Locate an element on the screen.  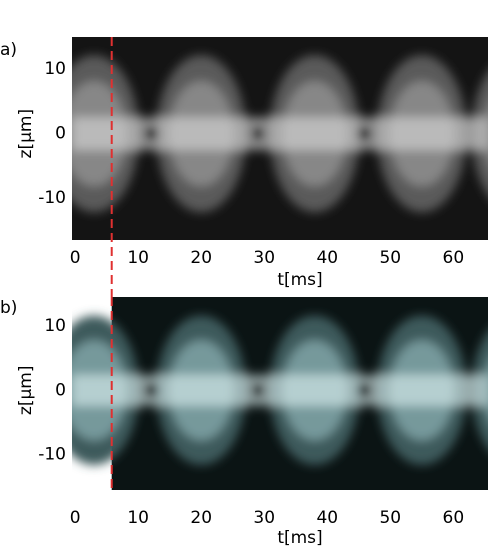
panel-label: b) is located at coordinates (8, 308).